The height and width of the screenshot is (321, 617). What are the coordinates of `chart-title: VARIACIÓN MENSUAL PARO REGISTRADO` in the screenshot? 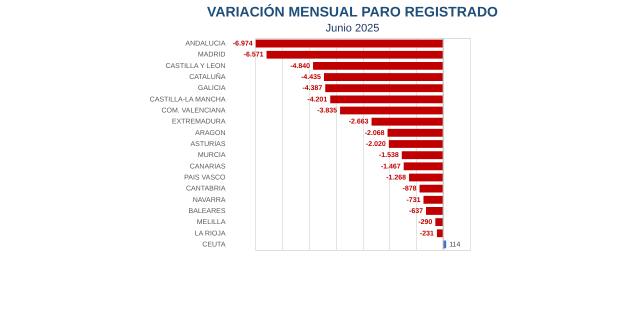 It's located at (352, 12).